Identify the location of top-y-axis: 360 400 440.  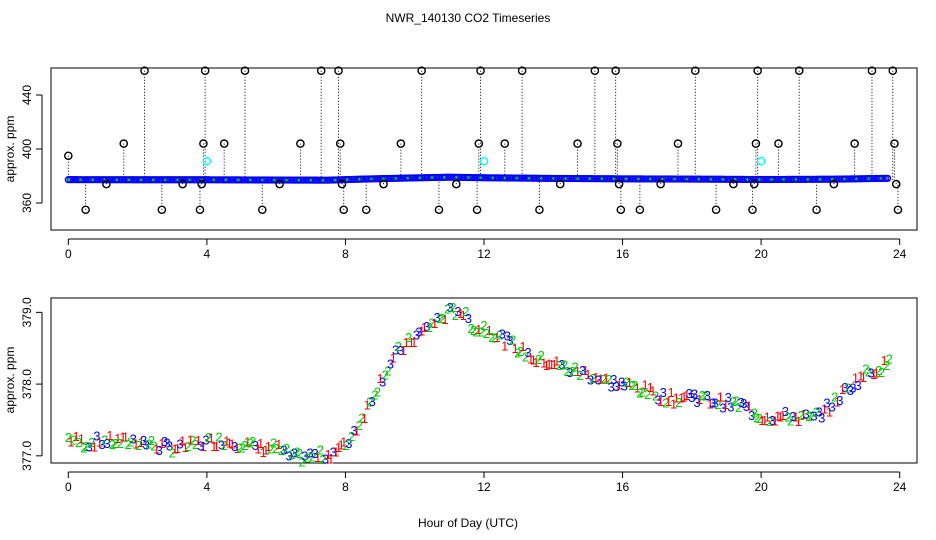
(31, 149).